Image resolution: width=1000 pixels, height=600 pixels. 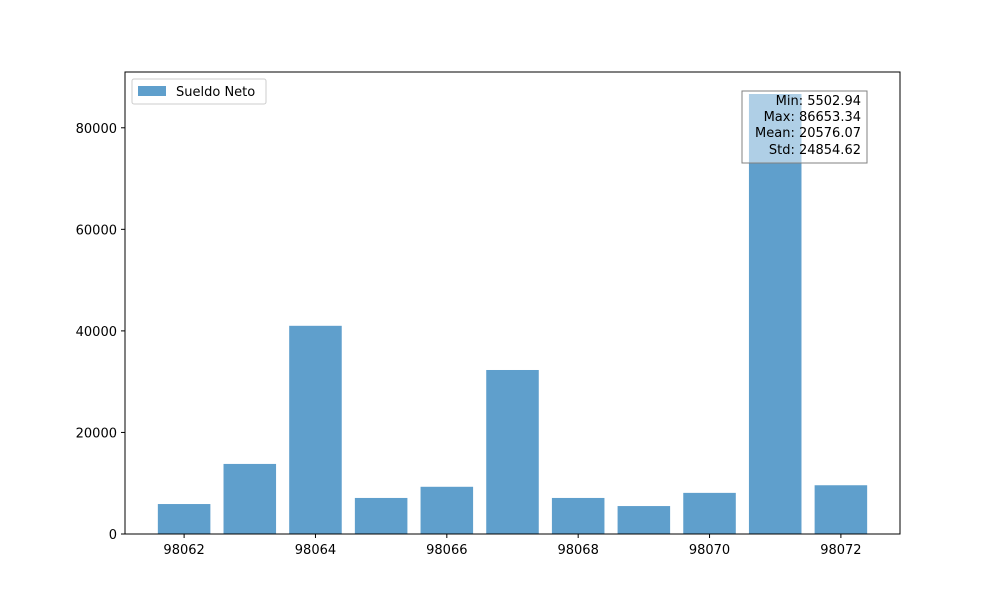 What do you see at coordinates (96, 332) in the screenshot?
I see `y-tick-label: 40000` at bounding box center [96, 332].